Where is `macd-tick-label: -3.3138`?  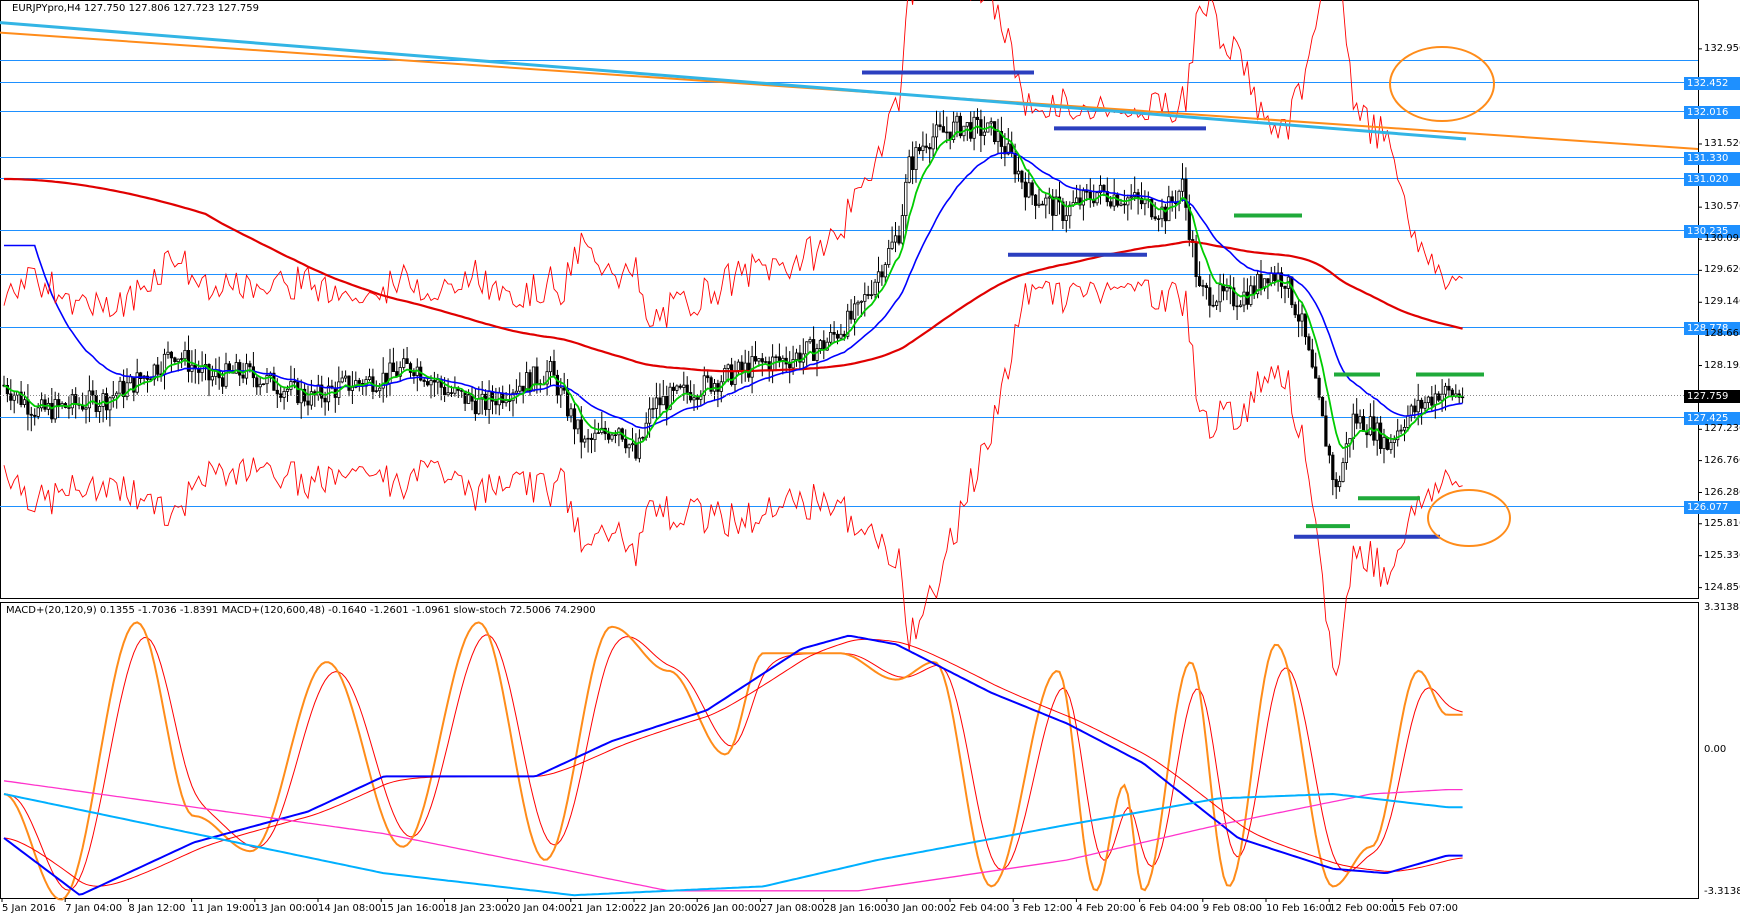 macd-tick-label: -3.3138 is located at coordinates (1722, 891).